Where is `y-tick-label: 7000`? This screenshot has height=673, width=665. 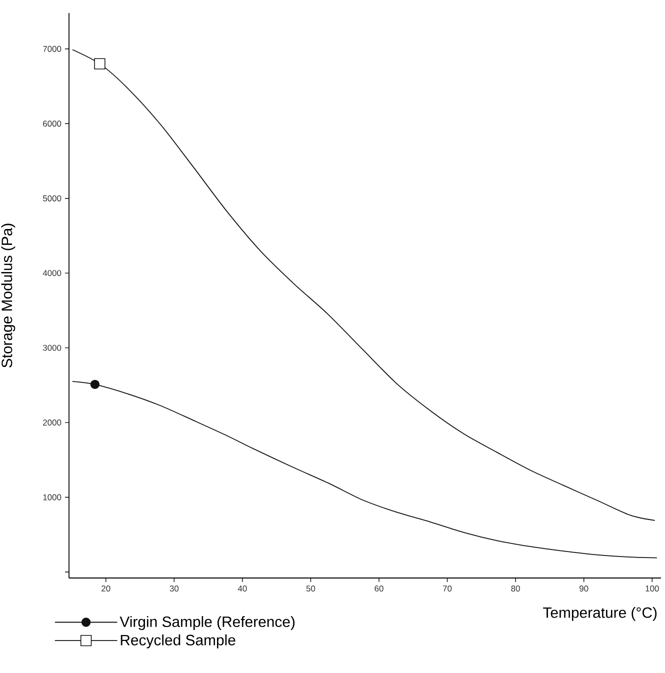
y-tick-label: 7000 is located at coordinates (52, 49).